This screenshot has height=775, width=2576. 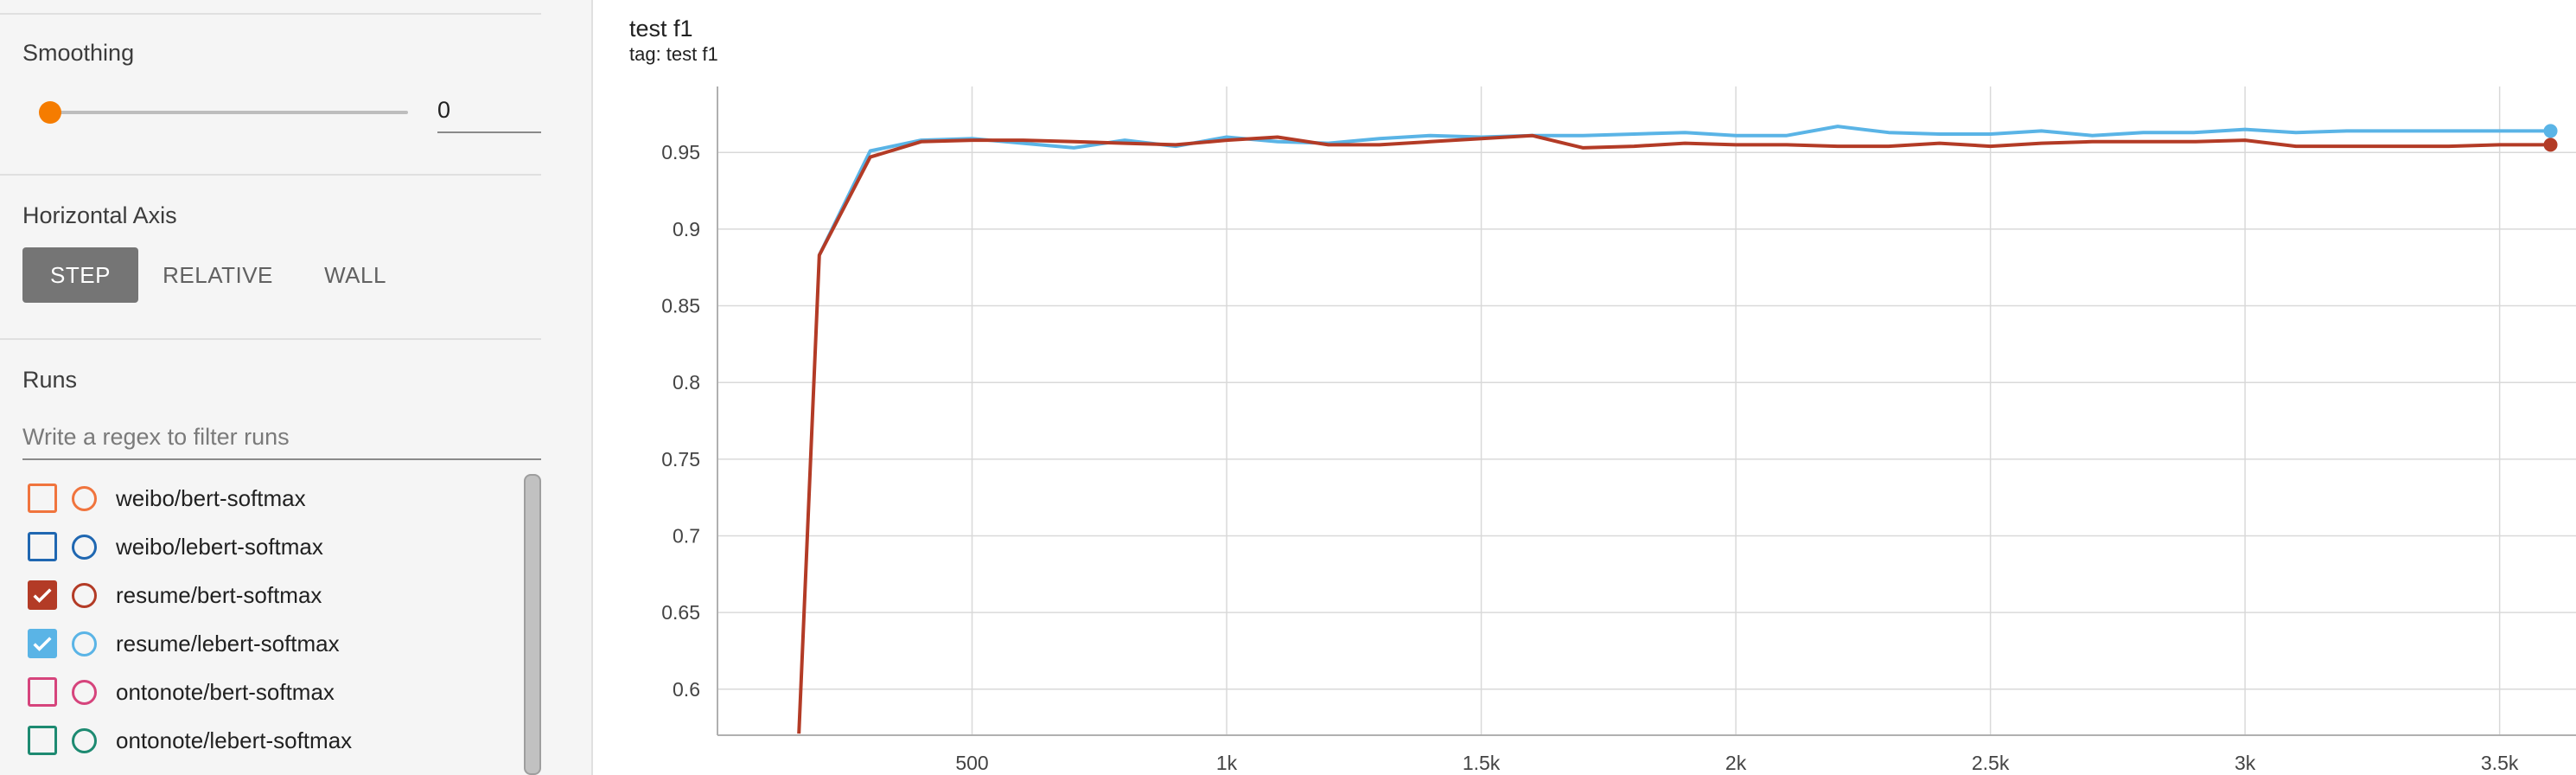 What do you see at coordinates (1736, 763) in the screenshot?
I see `x-tick-label: 2k` at bounding box center [1736, 763].